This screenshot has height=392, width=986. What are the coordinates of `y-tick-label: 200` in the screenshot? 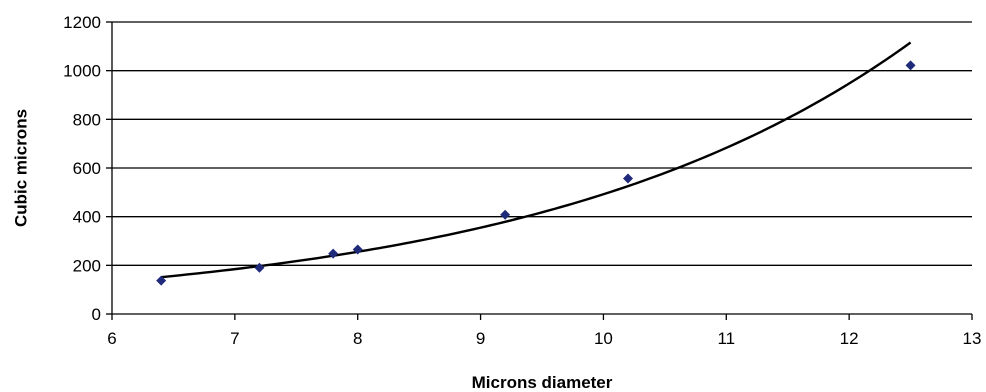 It's located at (87, 265).